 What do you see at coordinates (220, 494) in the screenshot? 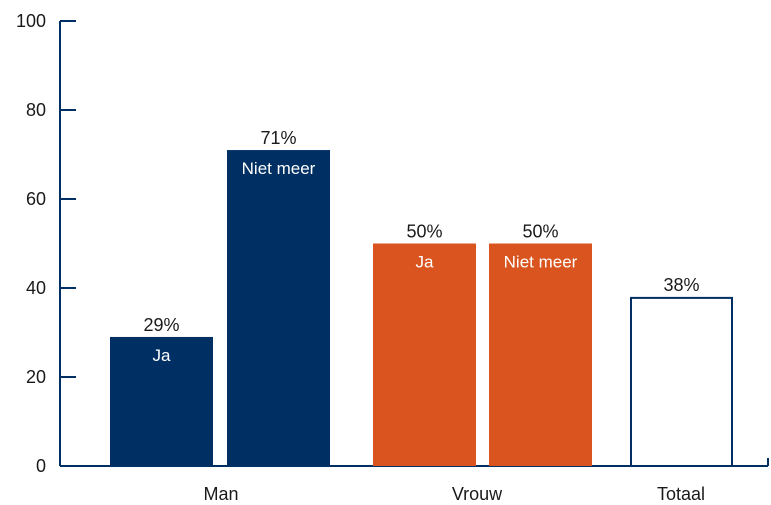
I see `category-label: Man` at bounding box center [220, 494].